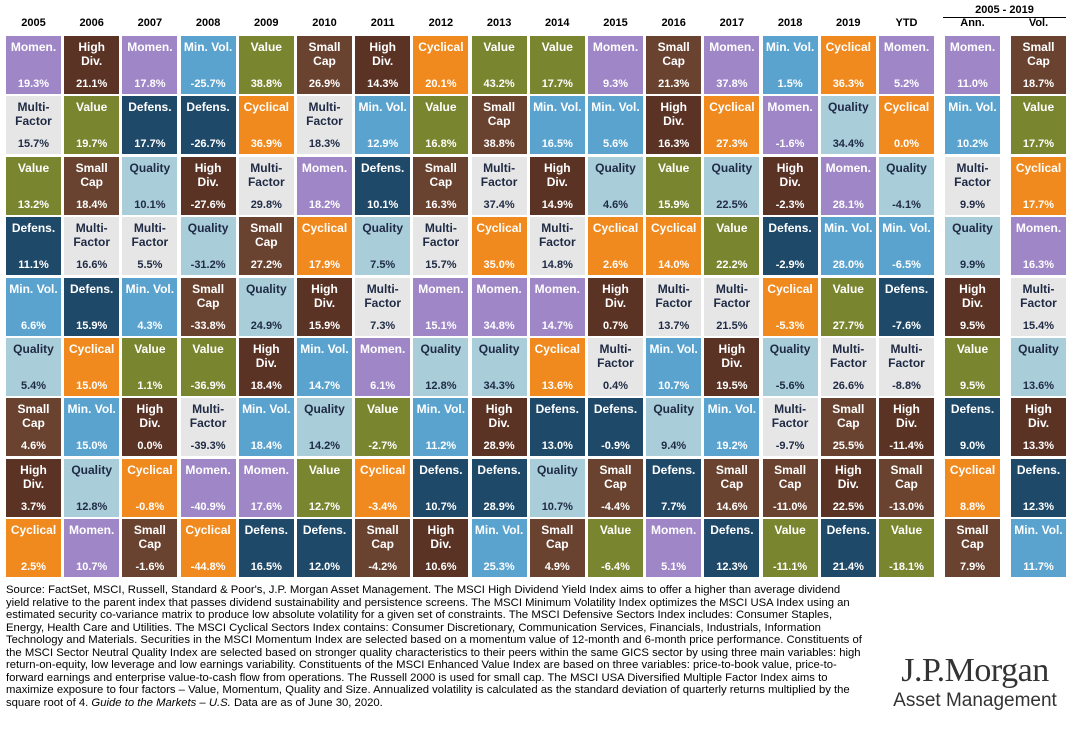 This screenshot has width=1071, height=739. What do you see at coordinates (557, 65) in the screenshot?
I see `table-cell: Value 17.7%` at bounding box center [557, 65].